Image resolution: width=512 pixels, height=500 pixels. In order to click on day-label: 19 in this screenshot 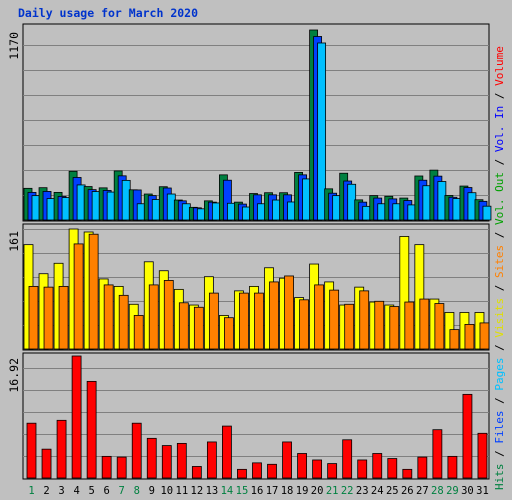, I will do `click(302, 491)`.